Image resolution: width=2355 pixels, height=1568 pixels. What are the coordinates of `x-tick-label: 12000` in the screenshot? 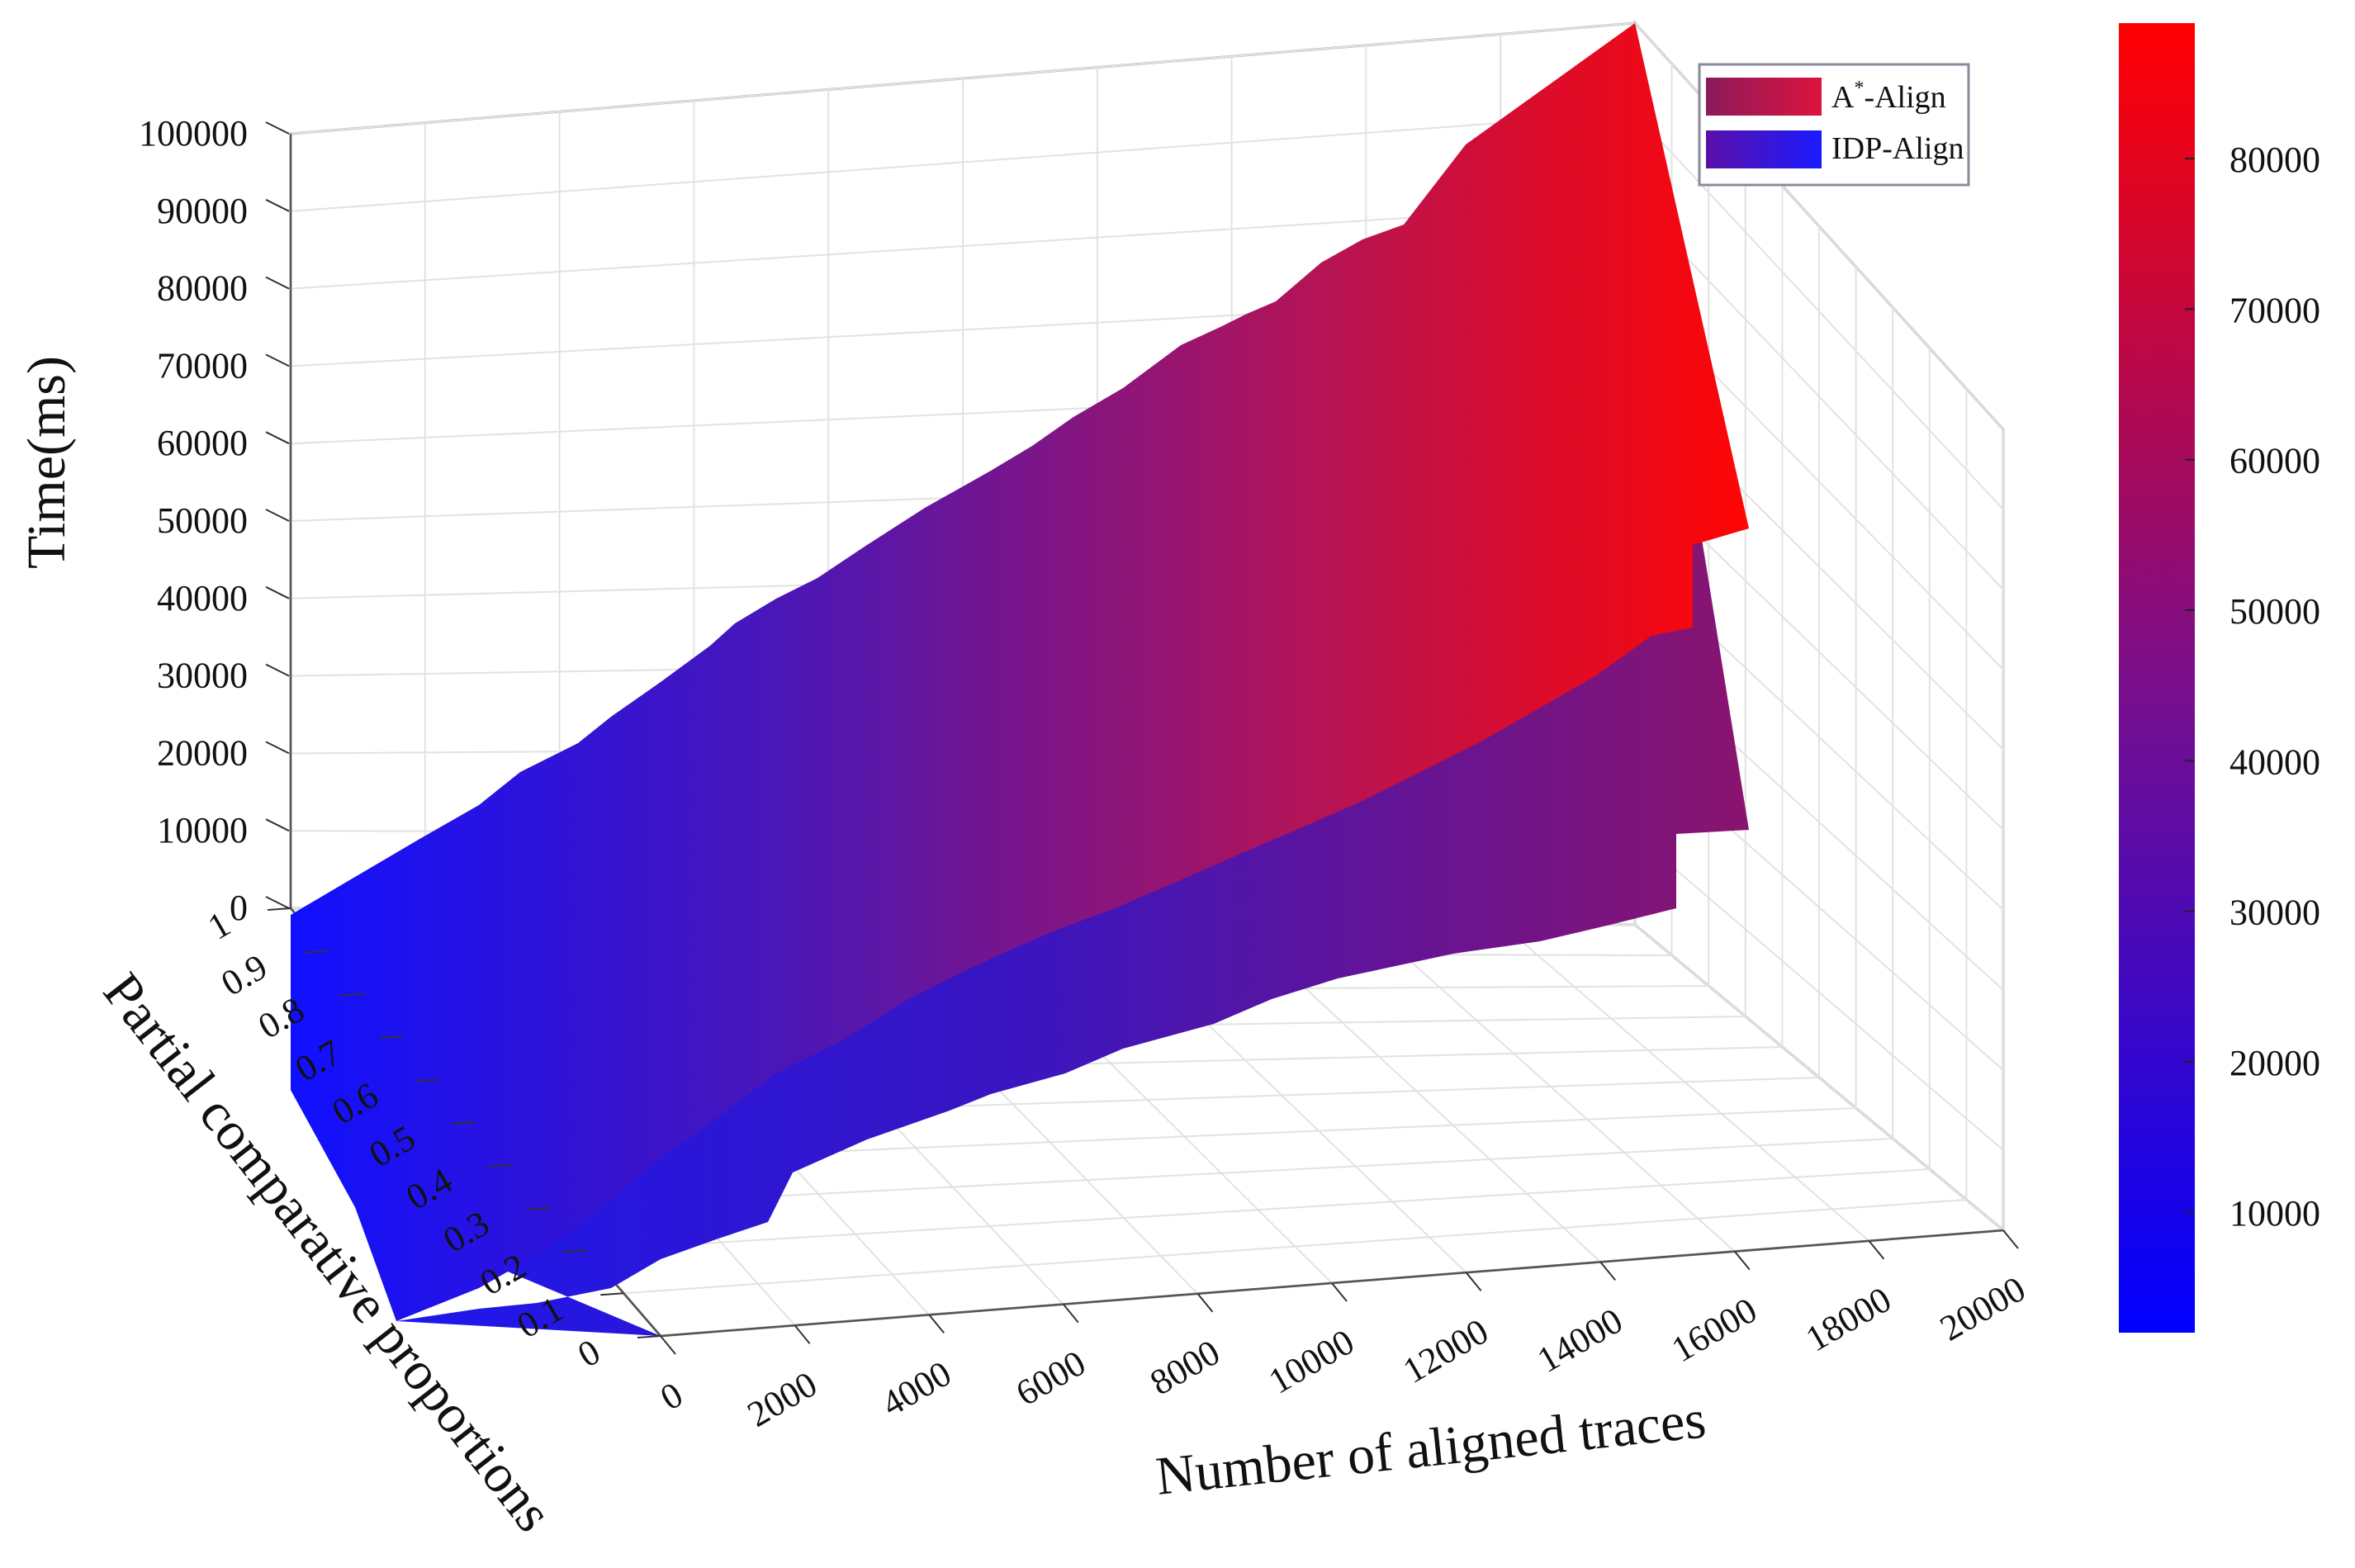 It's located at (1445, 1350).